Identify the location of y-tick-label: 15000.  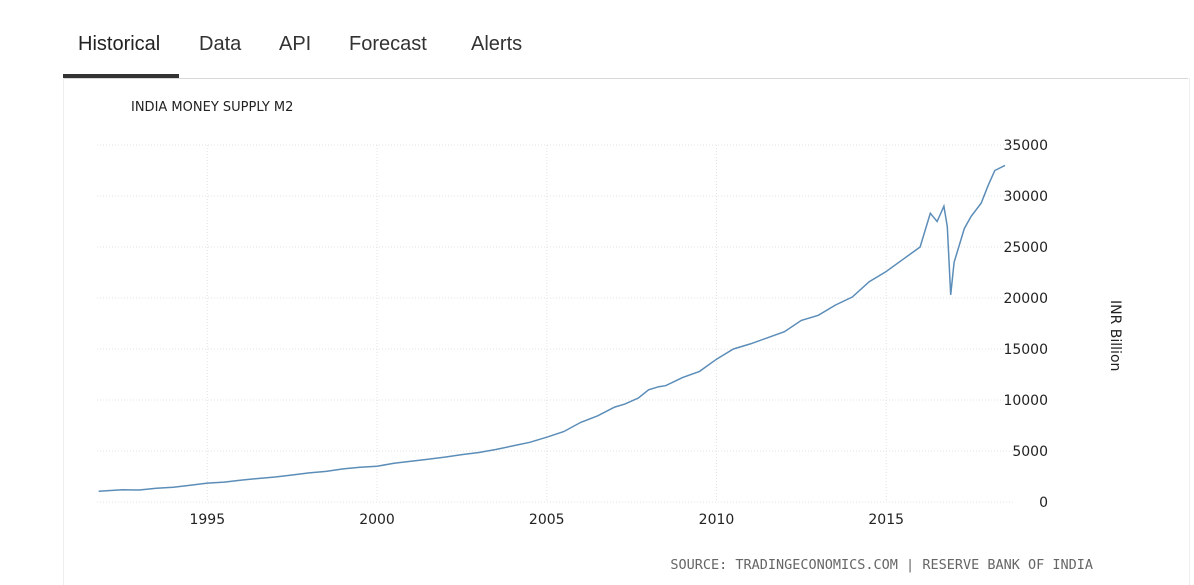
(1025, 350).